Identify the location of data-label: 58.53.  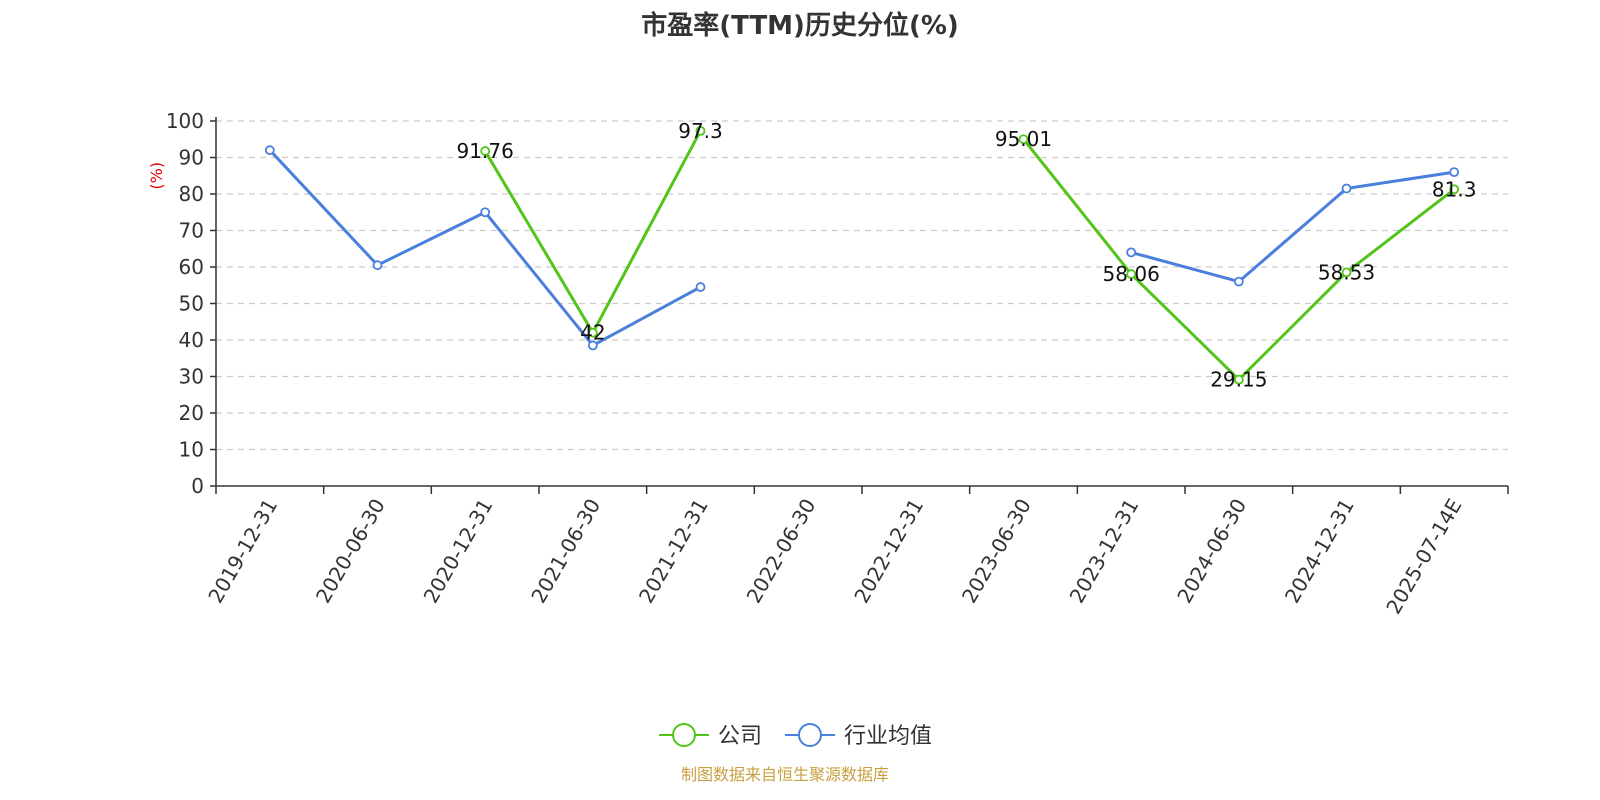
(1346, 272).